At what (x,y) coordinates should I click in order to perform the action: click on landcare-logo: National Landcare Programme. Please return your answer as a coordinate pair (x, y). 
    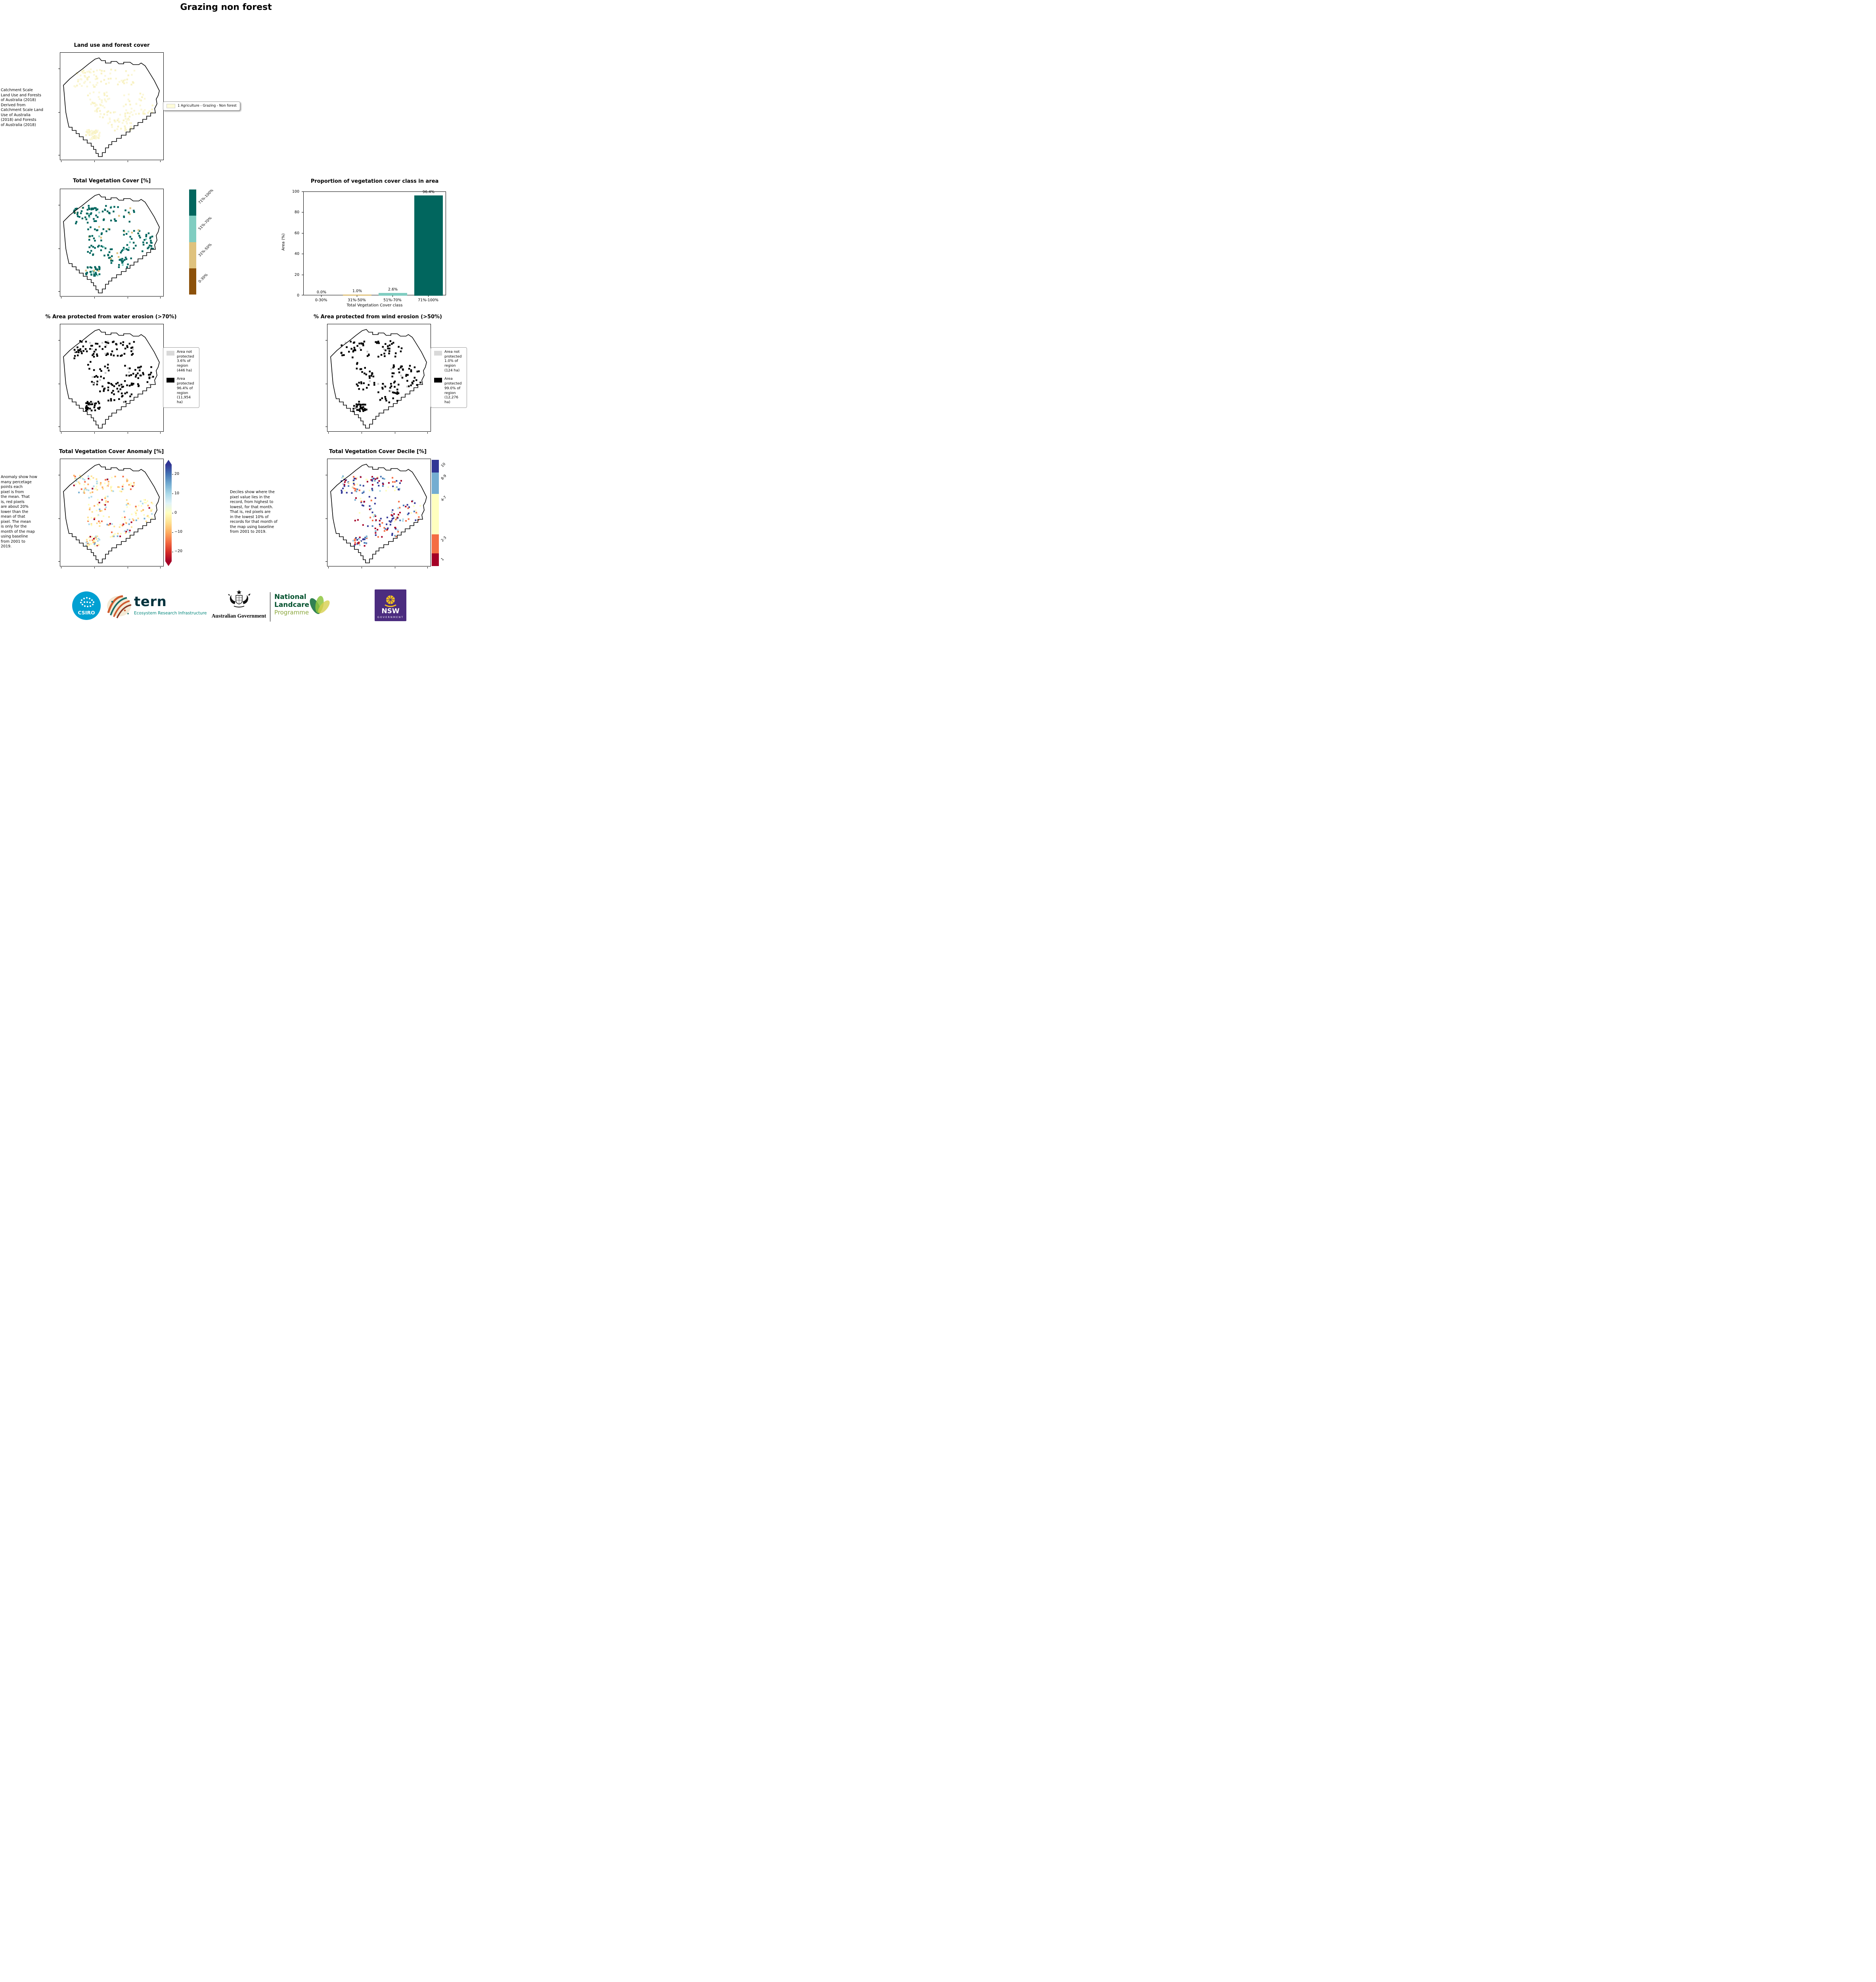
    Looking at the image, I should click on (291, 604).